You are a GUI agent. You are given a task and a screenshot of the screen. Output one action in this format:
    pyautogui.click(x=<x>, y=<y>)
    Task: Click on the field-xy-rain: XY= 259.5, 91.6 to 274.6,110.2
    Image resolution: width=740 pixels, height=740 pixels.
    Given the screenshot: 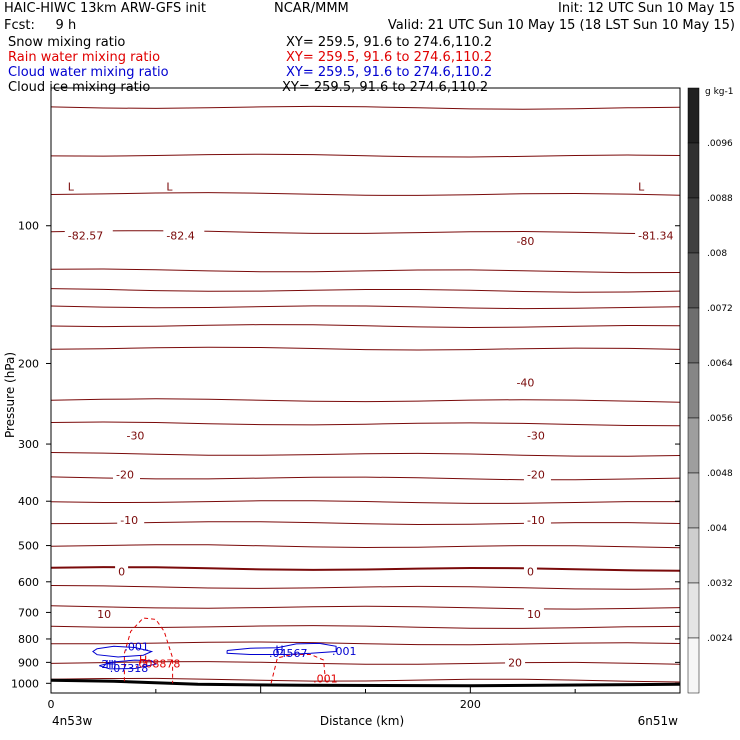 What is the action you would take?
    pyautogui.click(x=389, y=57)
    